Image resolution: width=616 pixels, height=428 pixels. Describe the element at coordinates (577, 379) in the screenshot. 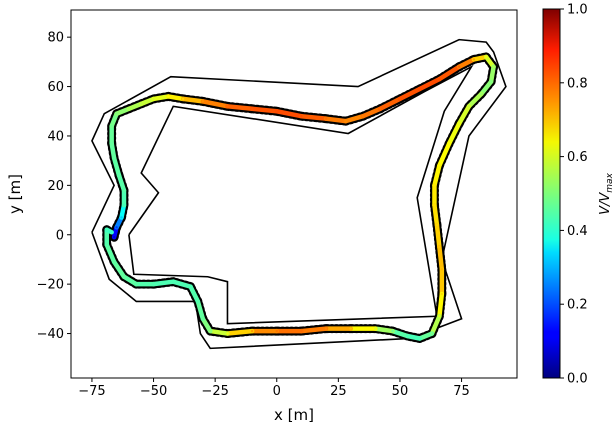

I see `colorbar-tick-label: 0.0` at that location.